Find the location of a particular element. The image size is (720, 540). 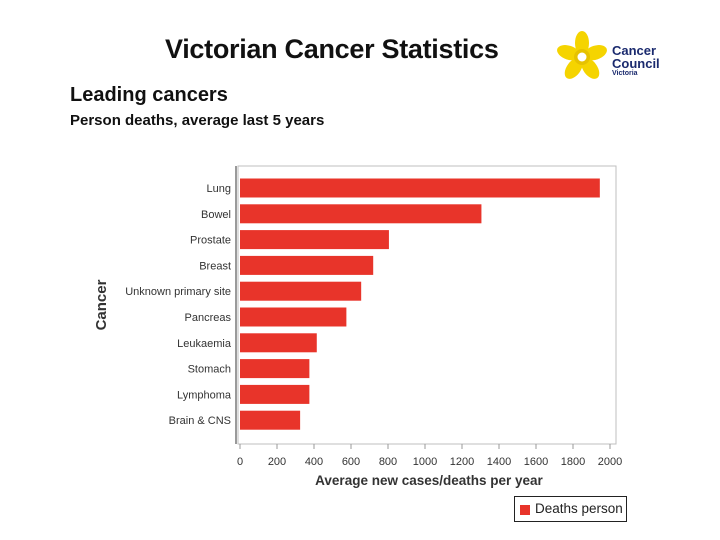

y-tick-label: Lung is located at coordinates (219, 189).